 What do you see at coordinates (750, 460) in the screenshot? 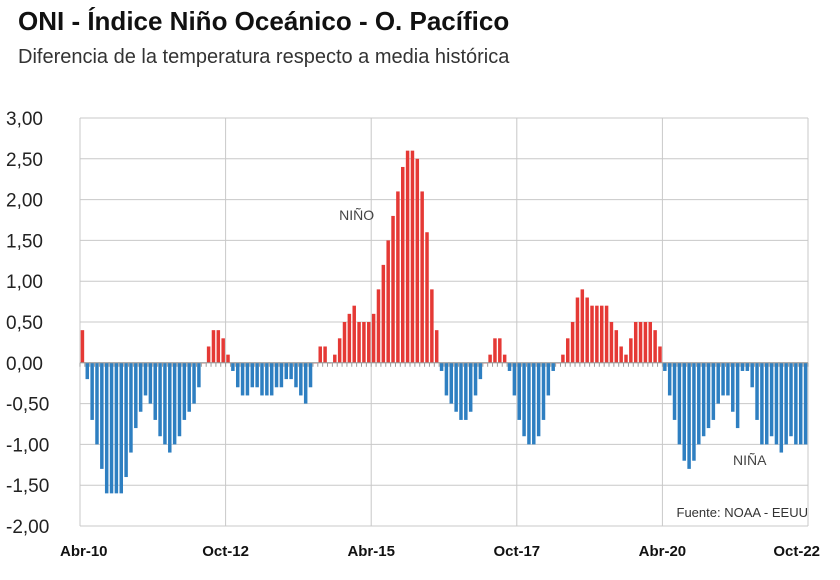
I see `chart-annotation: NIÑA` at bounding box center [750, 460].